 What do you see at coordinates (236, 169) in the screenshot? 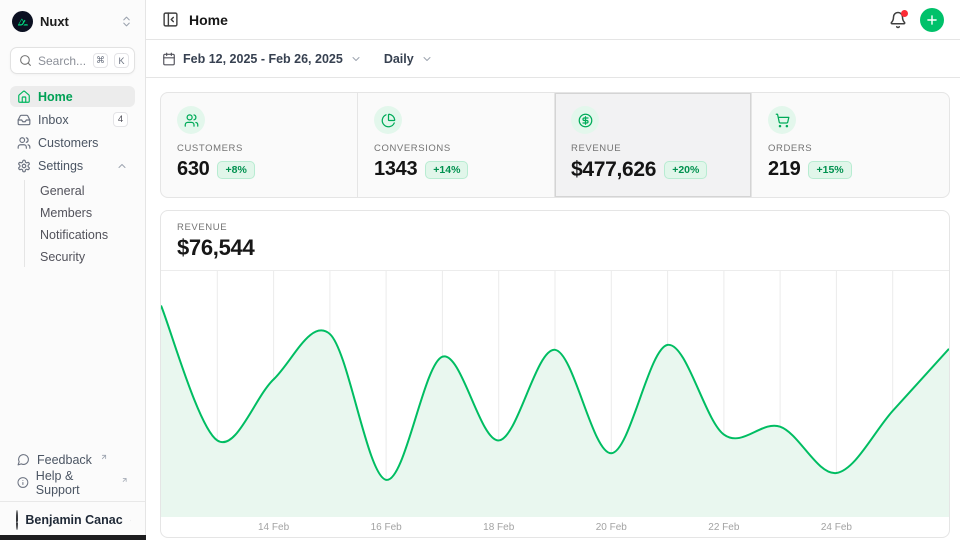
I see `delta-badge: +8%` at bounding box center [236, 169].